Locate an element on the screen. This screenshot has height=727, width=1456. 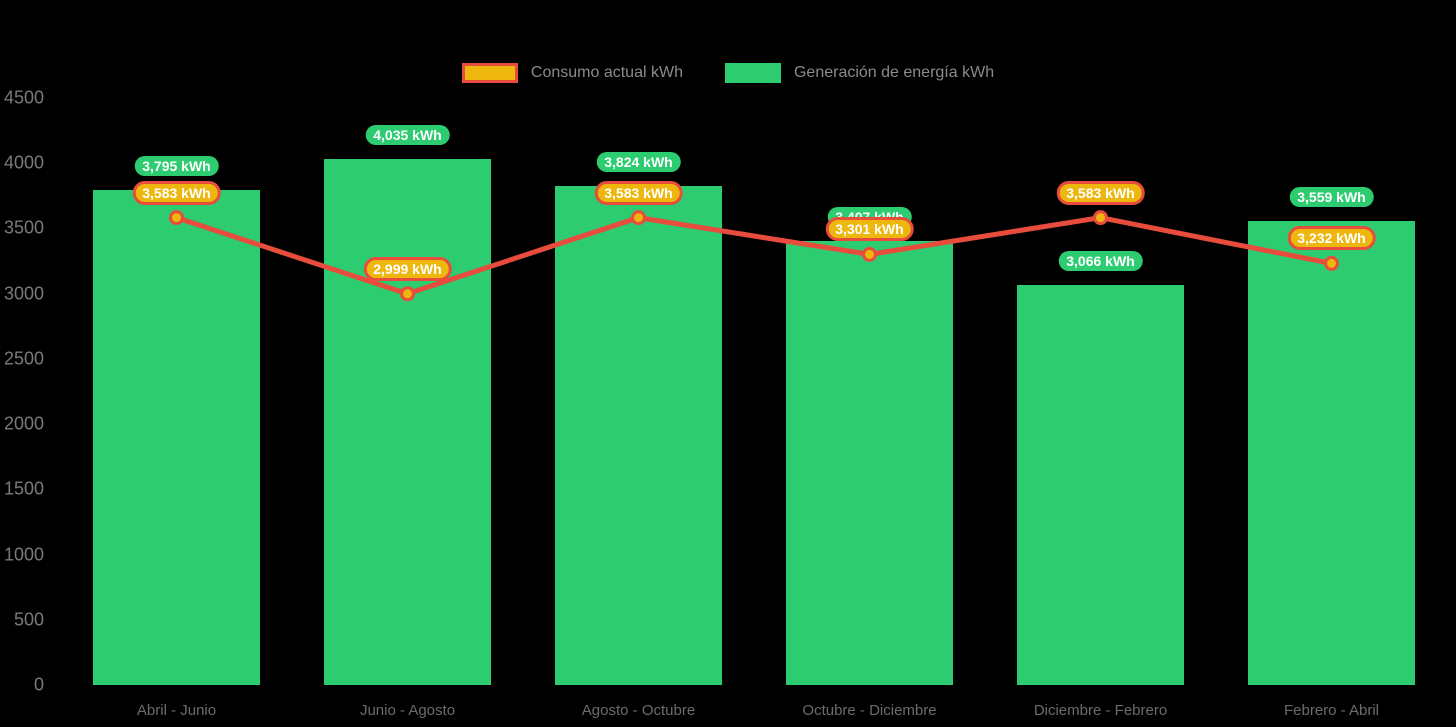
generation-legend-swatch is located at coordinates (752, 73).